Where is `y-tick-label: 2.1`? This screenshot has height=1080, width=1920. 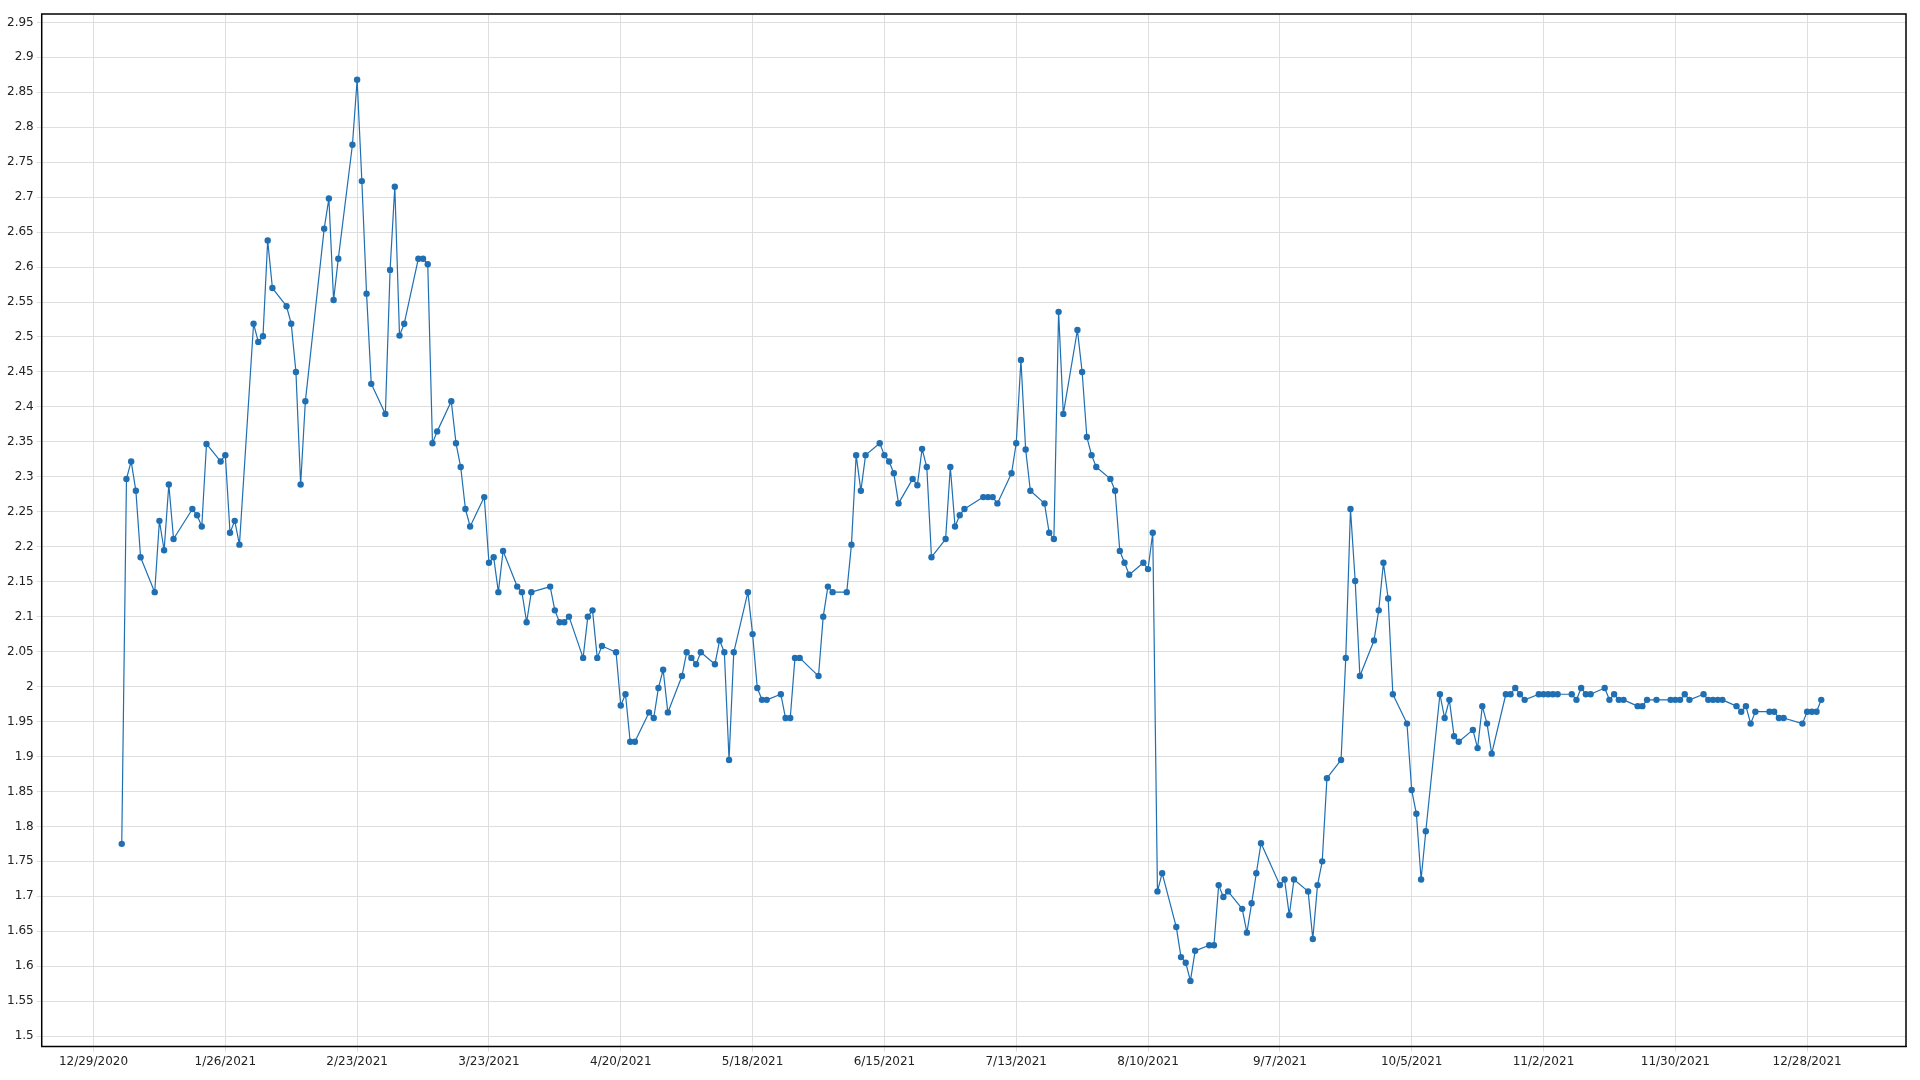 y-tick-label: 2.1 is located at coordinates (24, 615).